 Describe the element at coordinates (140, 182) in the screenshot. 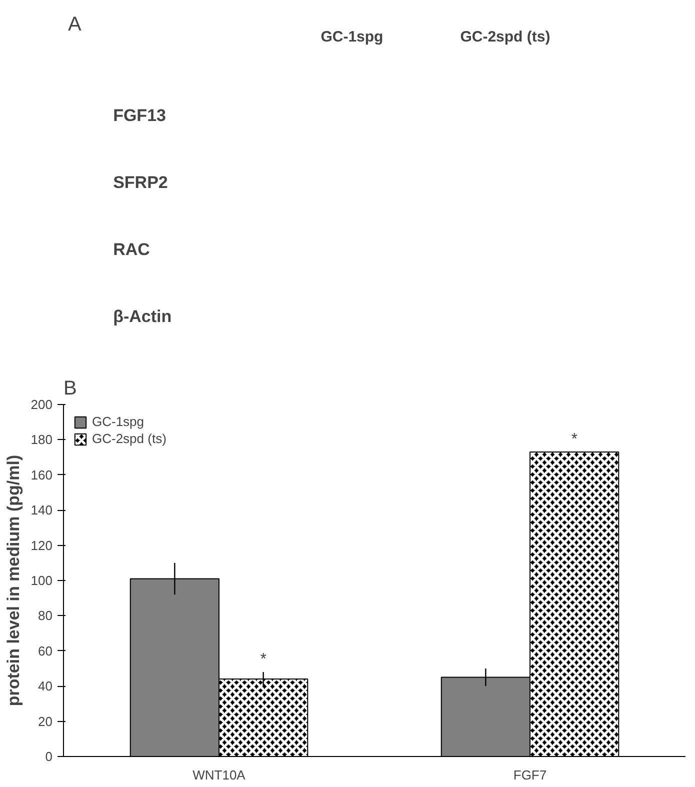

I see `category-label: SFRP2` at that location.